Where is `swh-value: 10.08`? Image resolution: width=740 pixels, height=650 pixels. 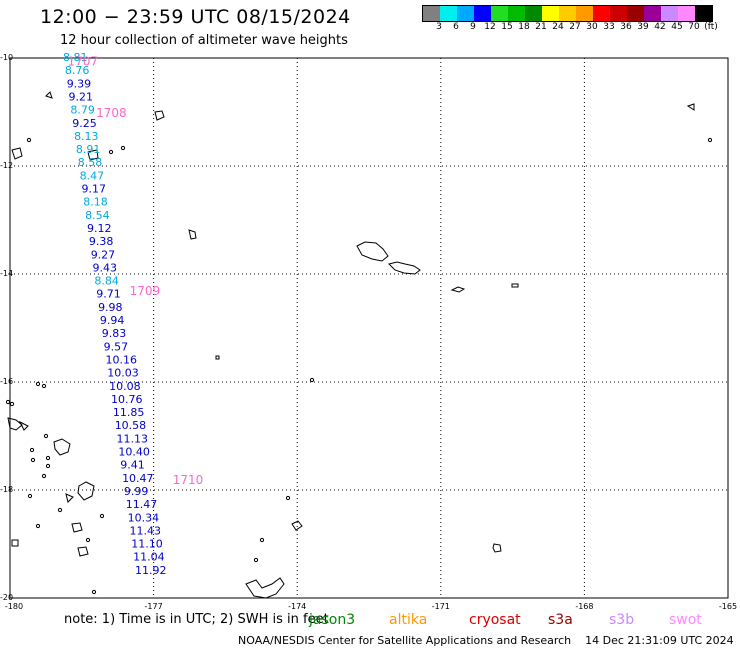
swh-value: 10.08 is located at coordinates (124, 386).